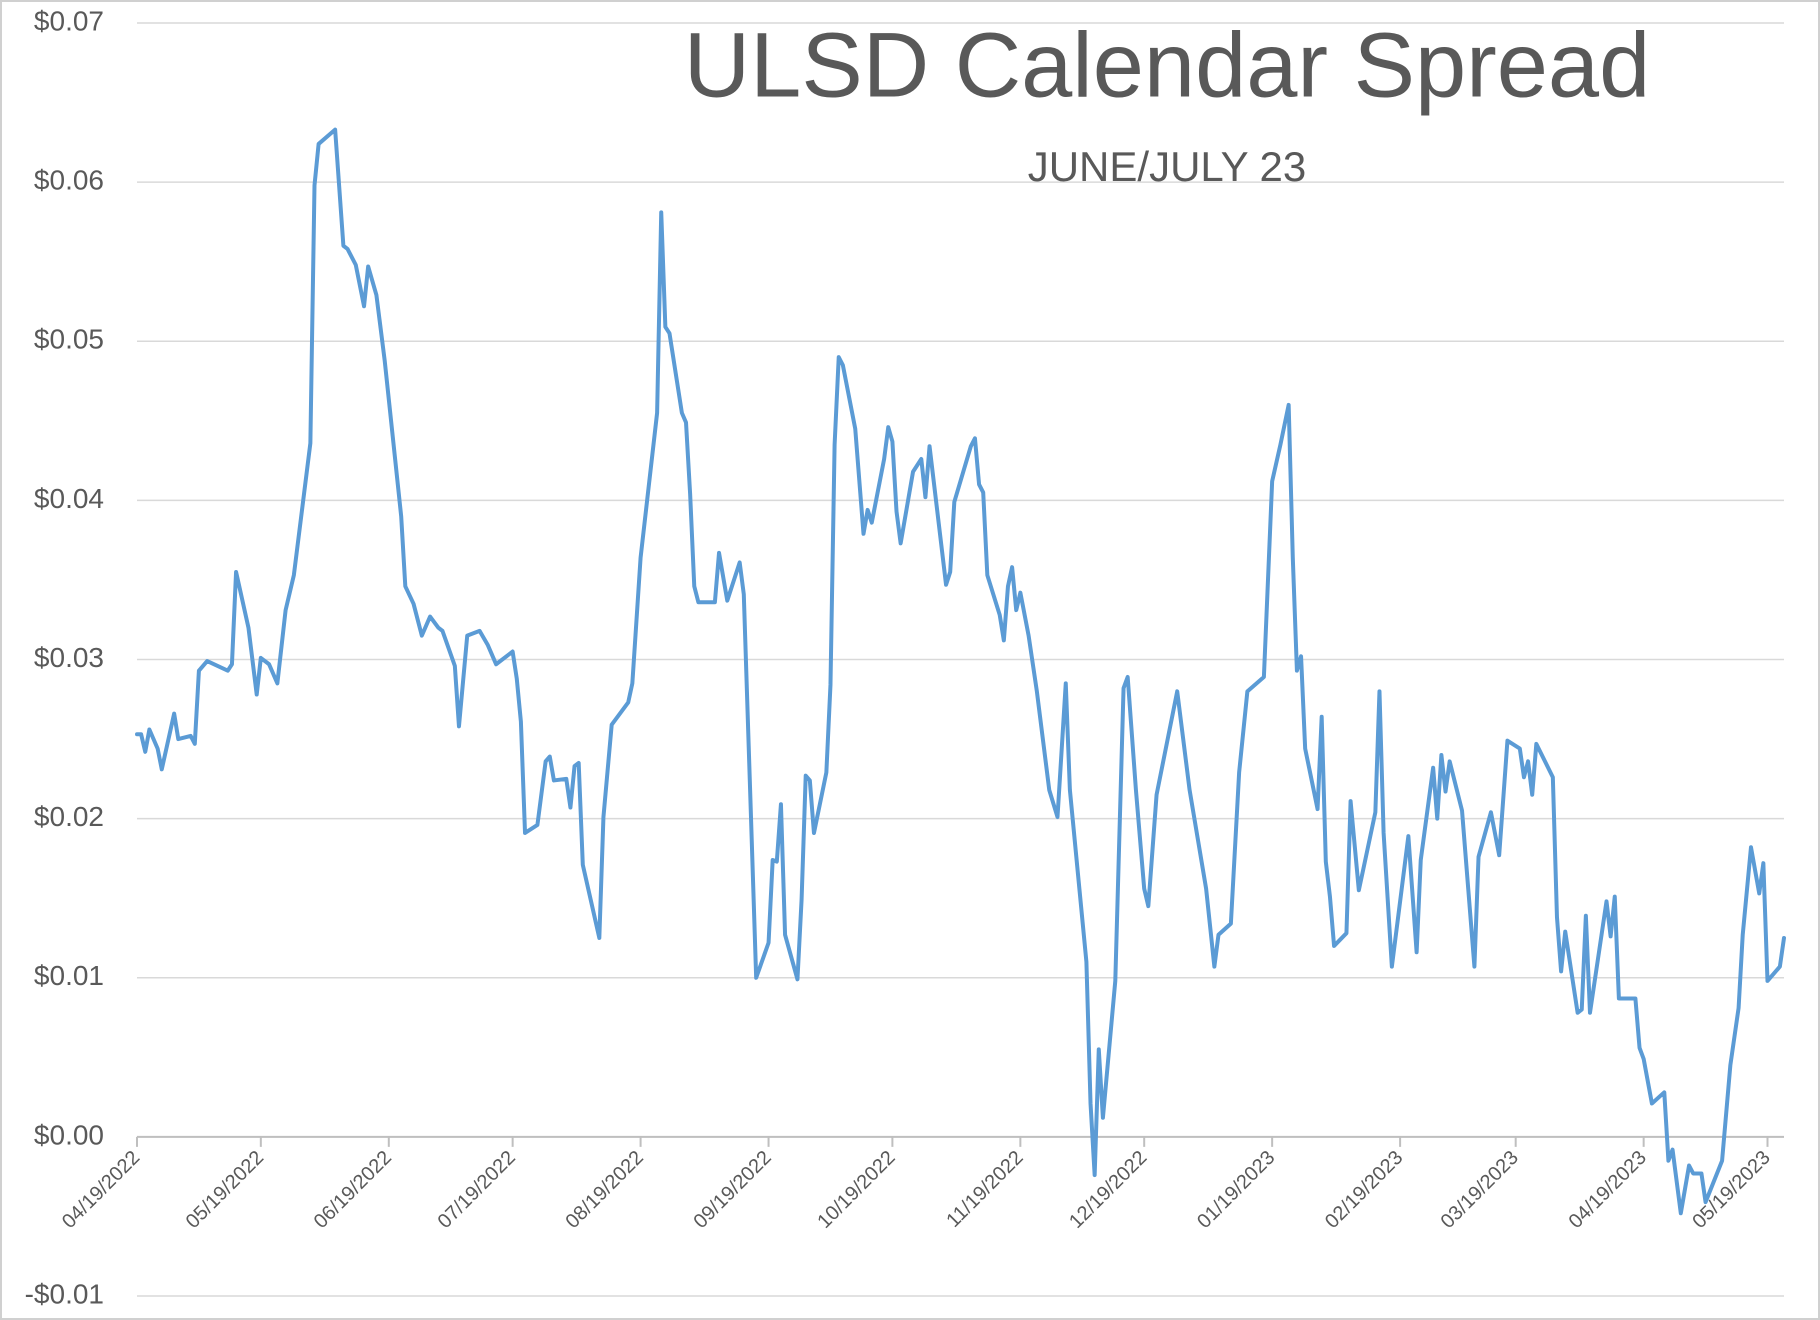 This screenshot has height=1320, width=1820. Describe the element at coordinates (1167, 65) in the screenshot. I see `chart-title: ULSD Calendar Spread` at that location.